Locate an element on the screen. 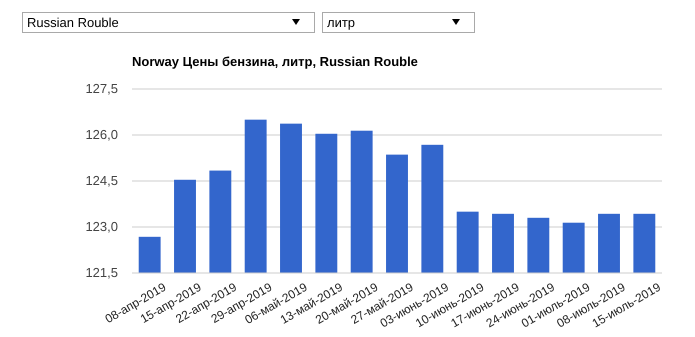 Image resolution: width=695 pixels, height=337 pixels. y-tick-label: 126,0 is located at coordinates (101, 134).